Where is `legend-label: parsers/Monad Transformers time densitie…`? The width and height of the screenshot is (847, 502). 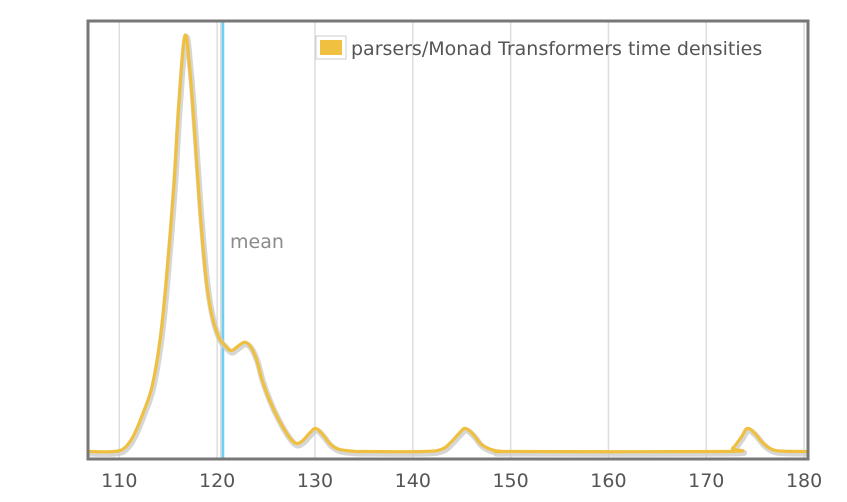
legend-label: parsers/Monad Transformers time densitie… is located at coordinates (556, 49).